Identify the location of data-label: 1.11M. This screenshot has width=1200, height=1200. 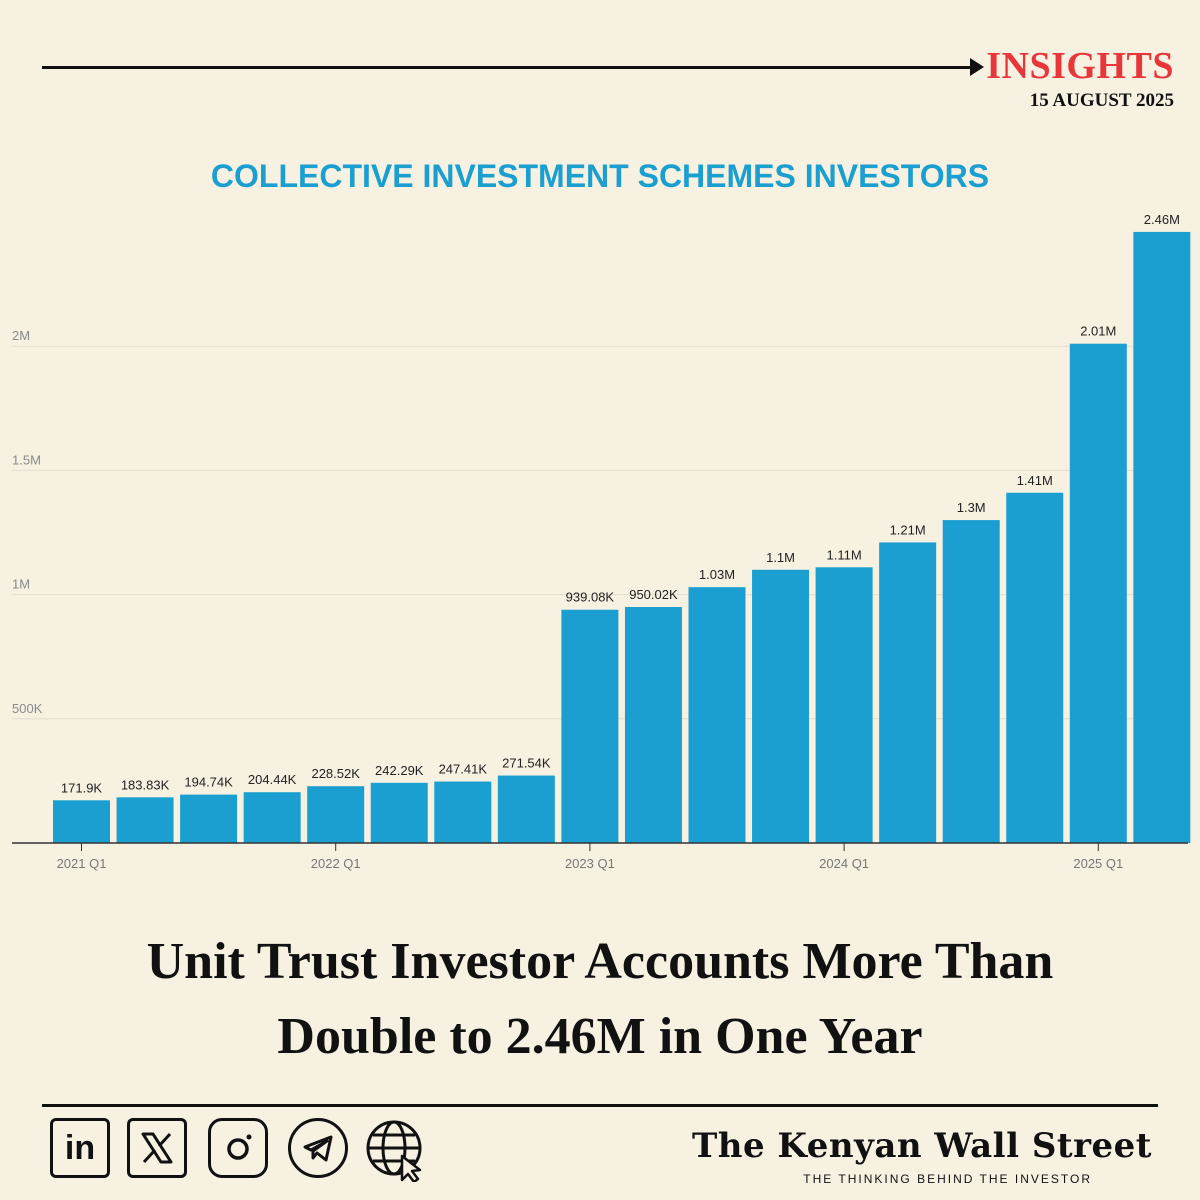
(844, 554).